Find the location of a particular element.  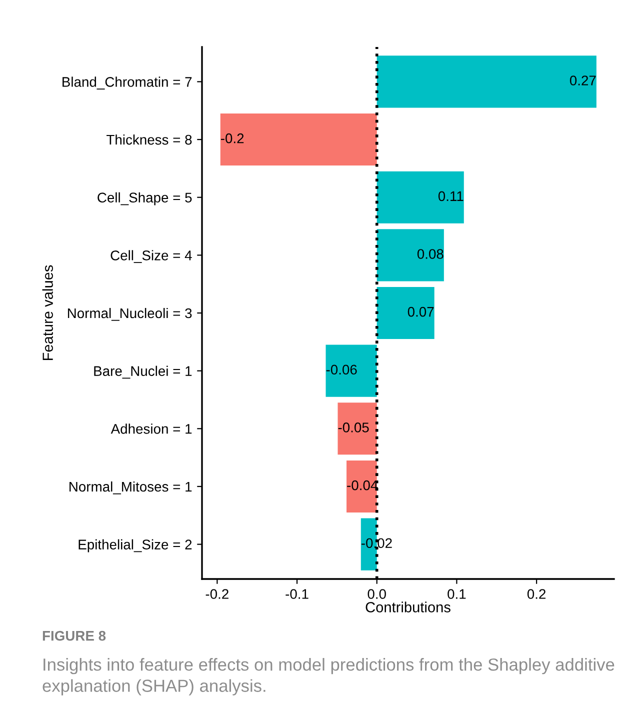

x-axis-title: Contributions is located at coordinates (408, 607).